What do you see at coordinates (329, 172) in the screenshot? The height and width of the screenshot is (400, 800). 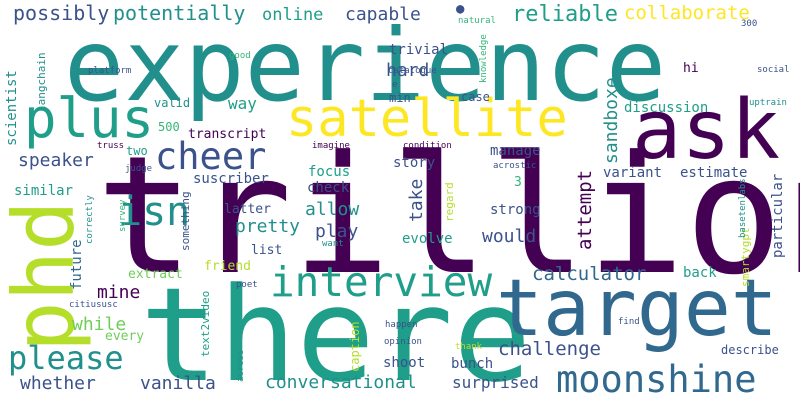 I see `word-focus: focus` at bounding box center [329, 172].